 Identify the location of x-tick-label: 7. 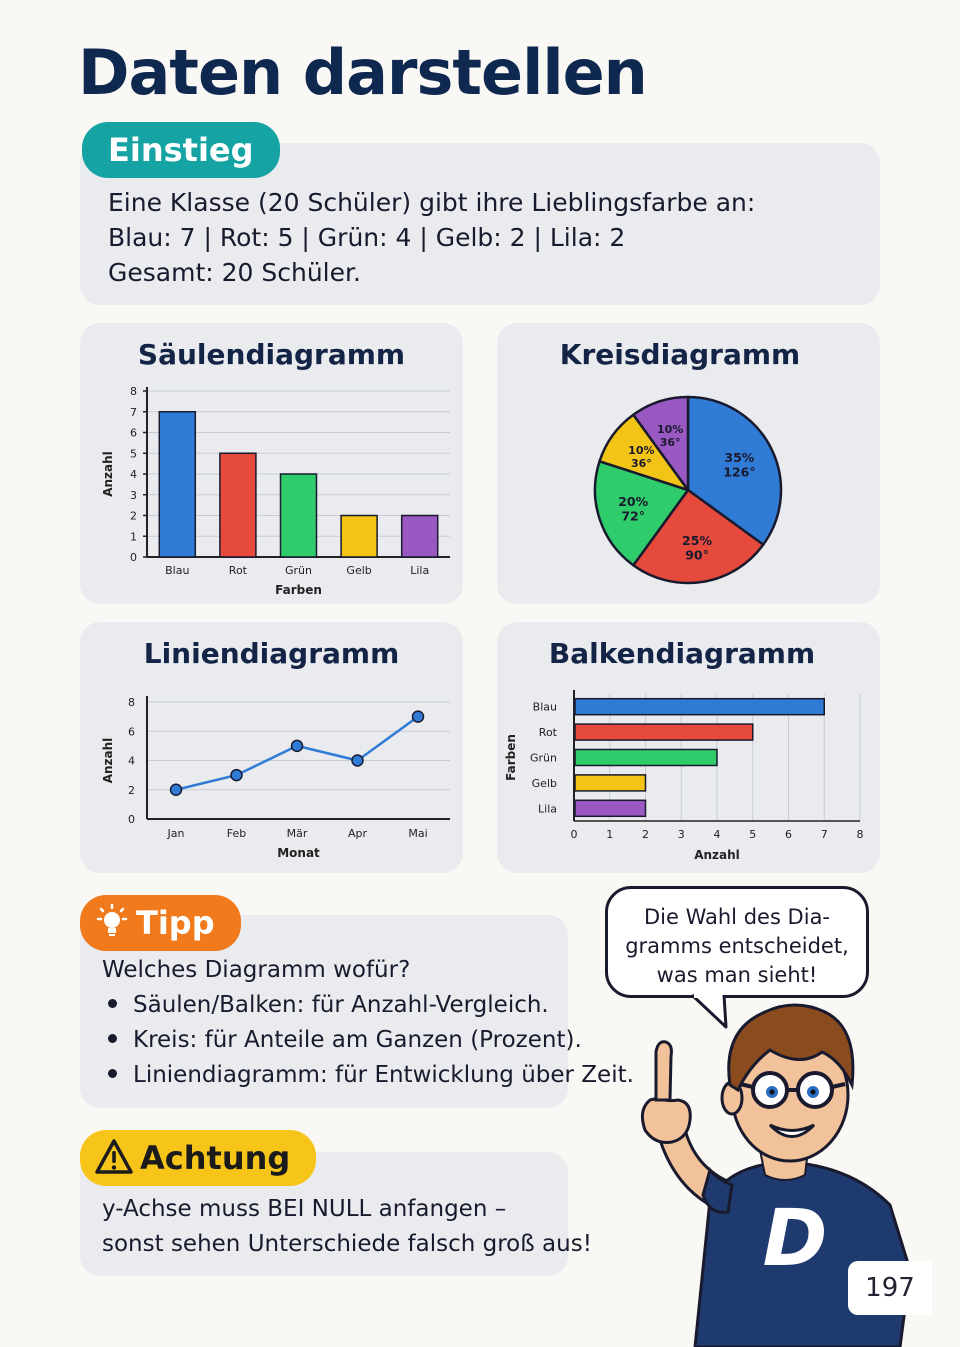
(824, 834).